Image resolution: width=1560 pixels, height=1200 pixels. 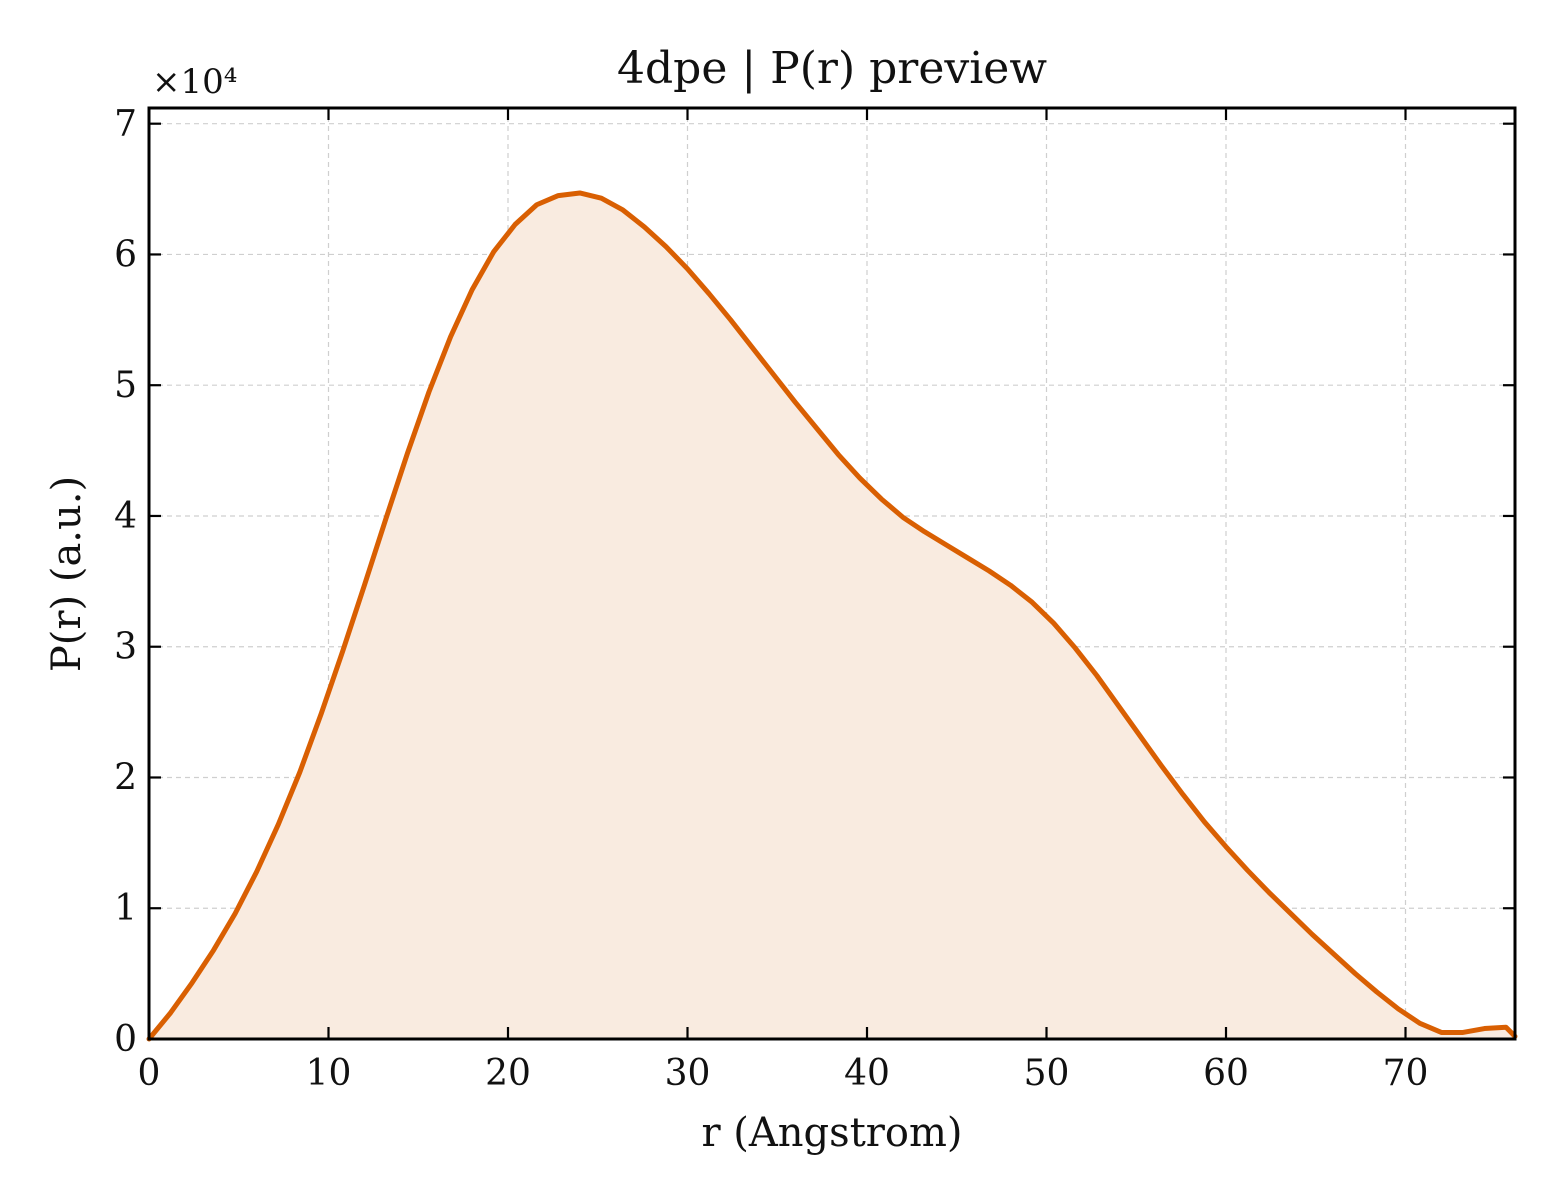 What do you see at coordinates (1047, 1073) in the screenshot?
I see `x-tick-label: 50` at bounding box center [1047, 1073].